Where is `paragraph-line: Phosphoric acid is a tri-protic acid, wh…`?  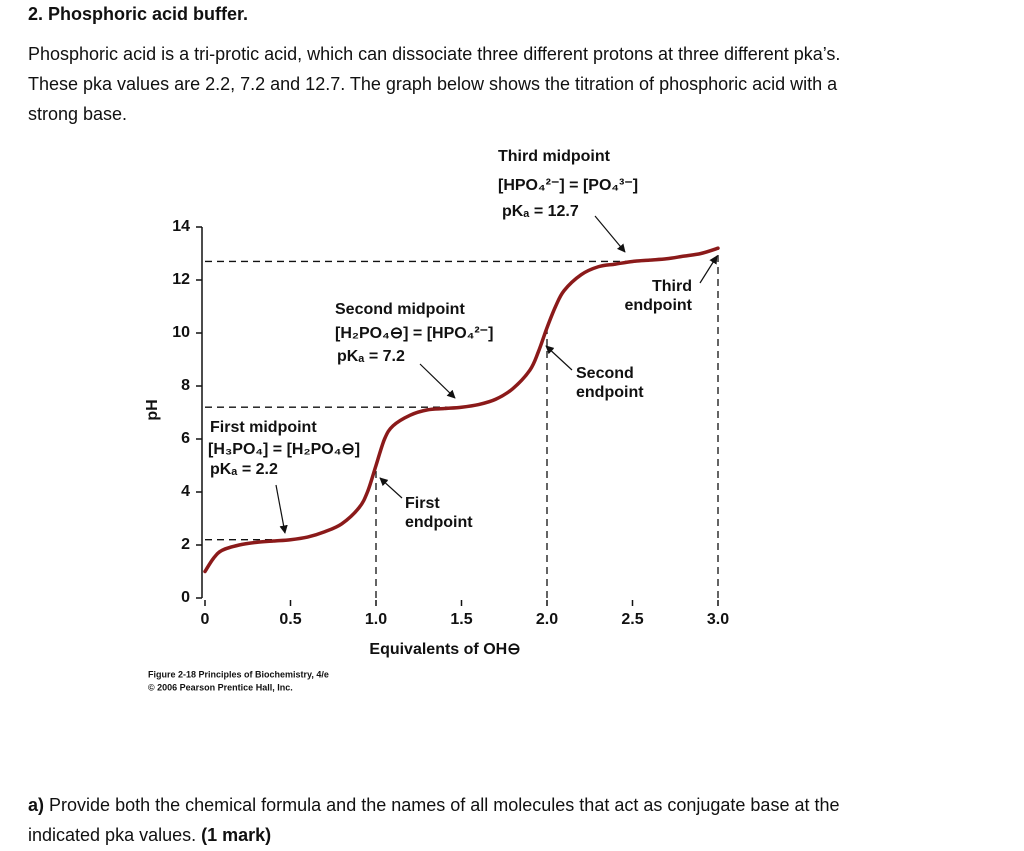 paragraph-line: Phosphoric acid is a tri-protic acid, wh… is located at coordinates (434, 54).